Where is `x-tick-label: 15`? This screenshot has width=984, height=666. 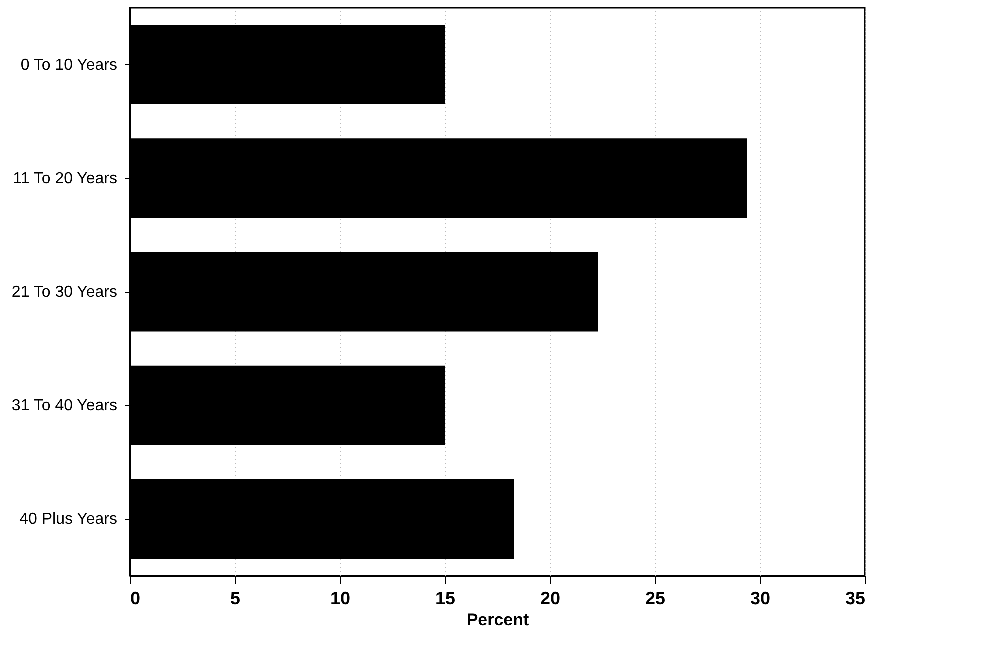
x-tick-label: 15 is located at coordinates (445, 598).